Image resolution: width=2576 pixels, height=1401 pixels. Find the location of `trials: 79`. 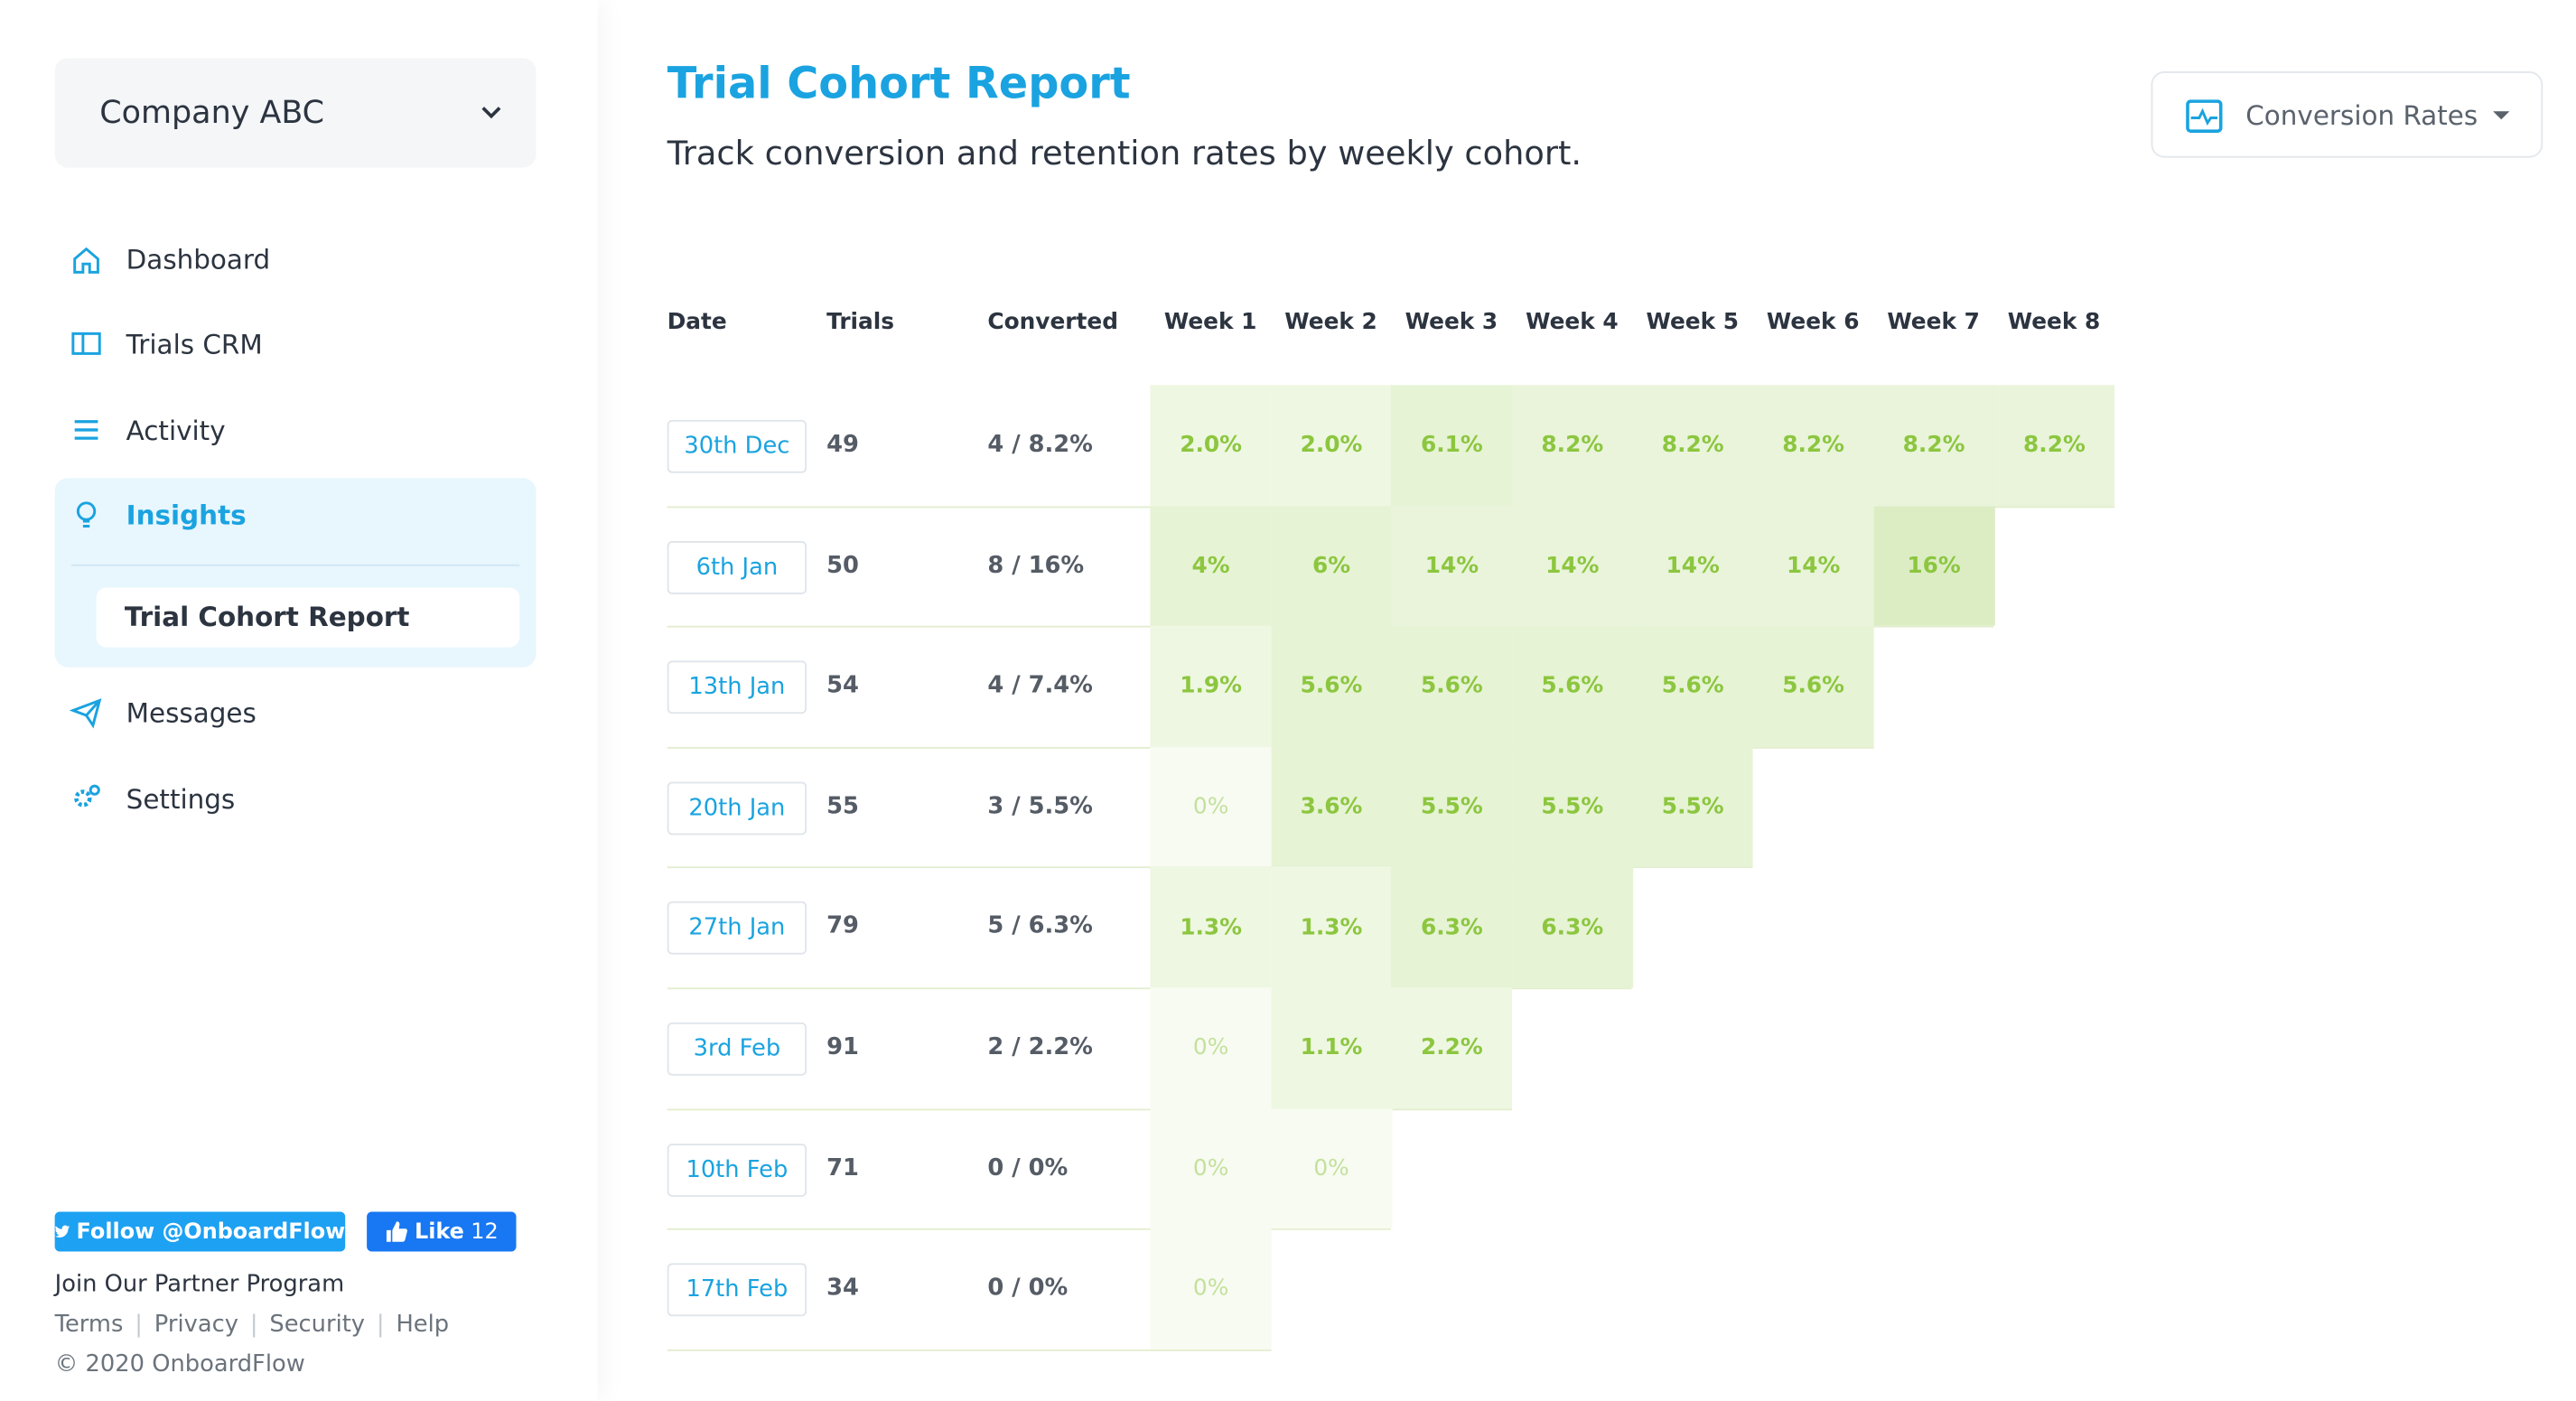

trials: 79 is located at coordinates (842, 926).